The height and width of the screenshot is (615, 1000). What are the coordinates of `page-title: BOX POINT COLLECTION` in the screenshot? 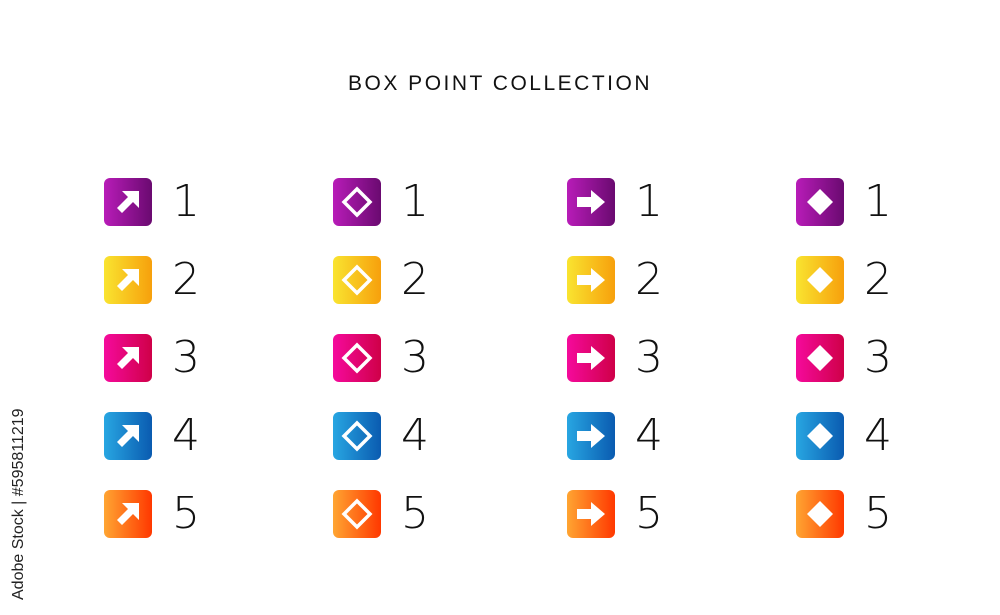 It's located at (500, 83).